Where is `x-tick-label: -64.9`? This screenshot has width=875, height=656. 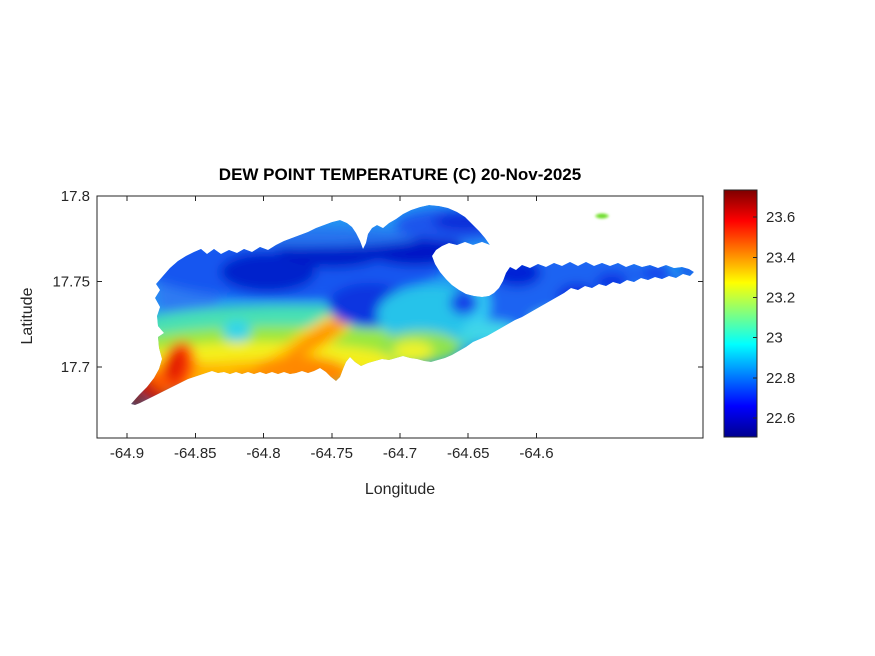 x-tick-label: -64.9 is located at coordinates (127, 453).